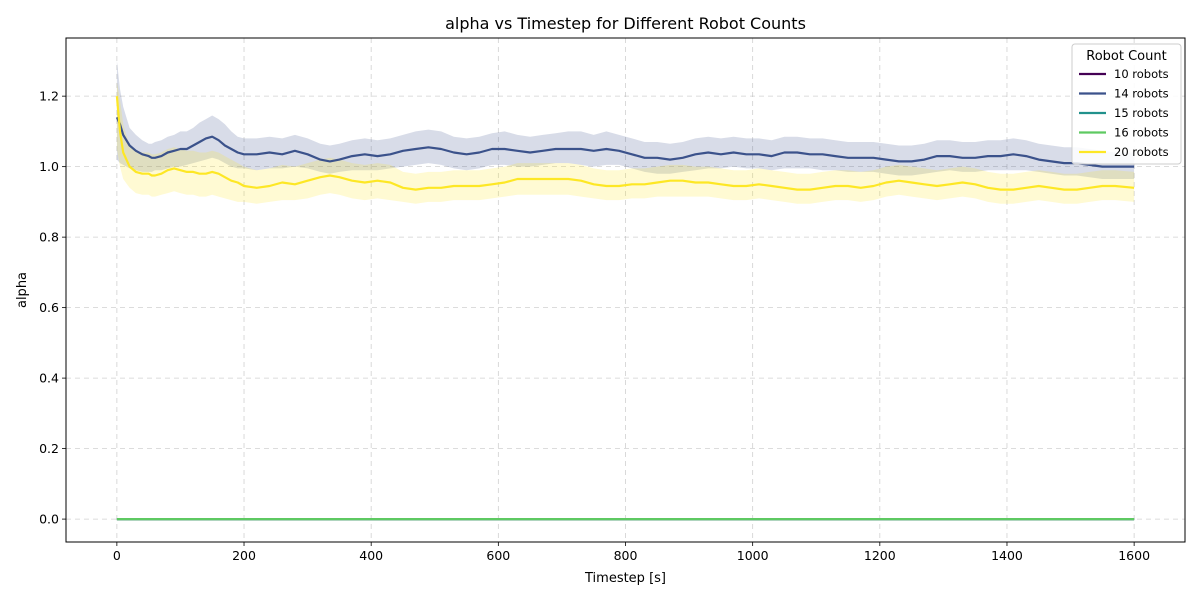 Image resolution: width=1200 pixels, height=600 pixels. What do you see at coordinates (371, 555) in the screenshot?
I see `x-tick-label: 400` at bounding box center [371, 555].